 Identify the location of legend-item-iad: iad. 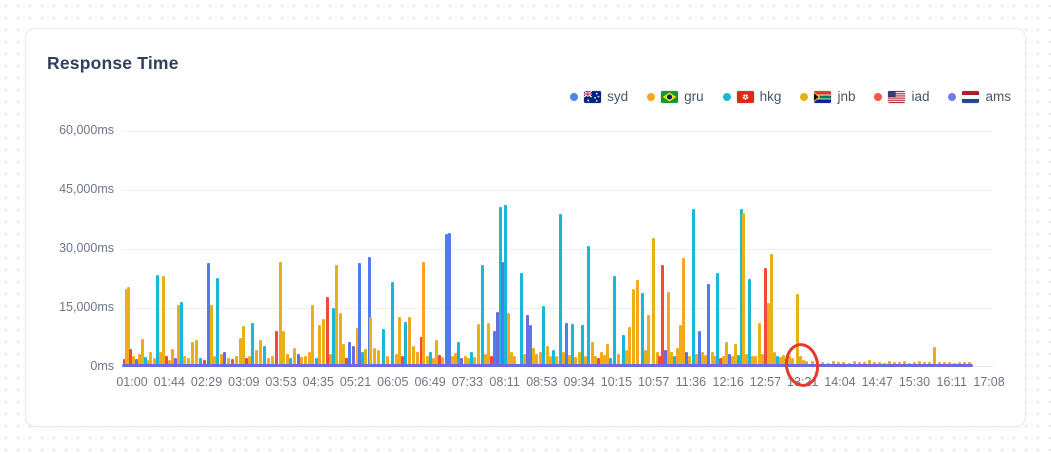
(901, 96).